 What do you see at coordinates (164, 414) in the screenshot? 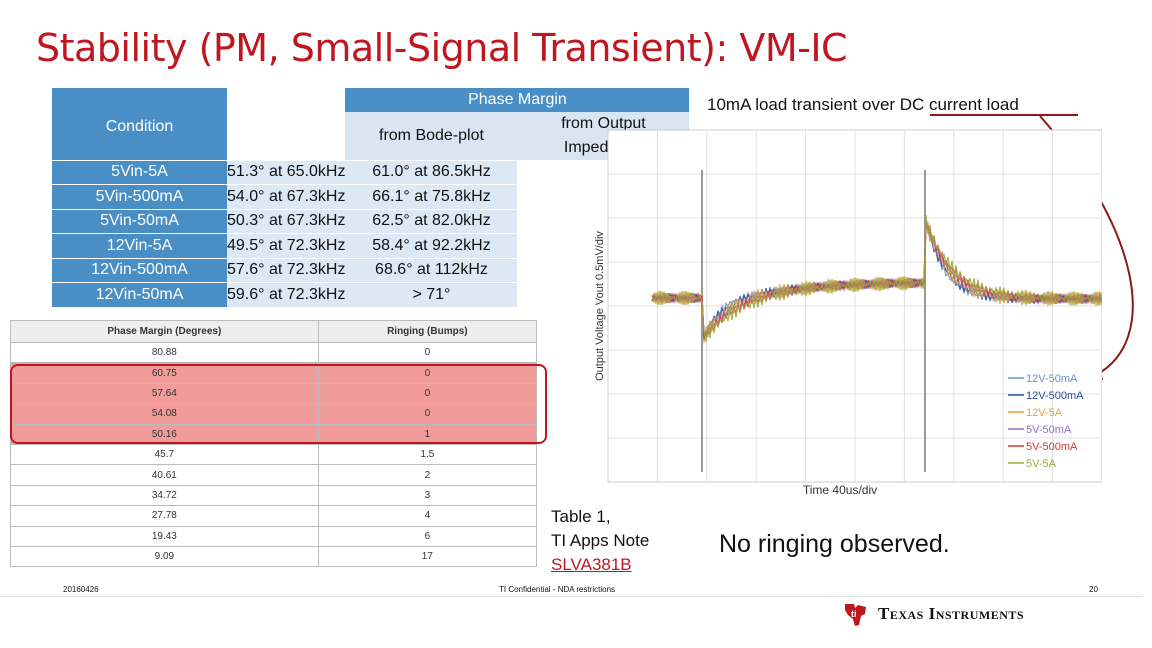
I see `pm-value-cell: 54.08` at bounding box center [164, 414].